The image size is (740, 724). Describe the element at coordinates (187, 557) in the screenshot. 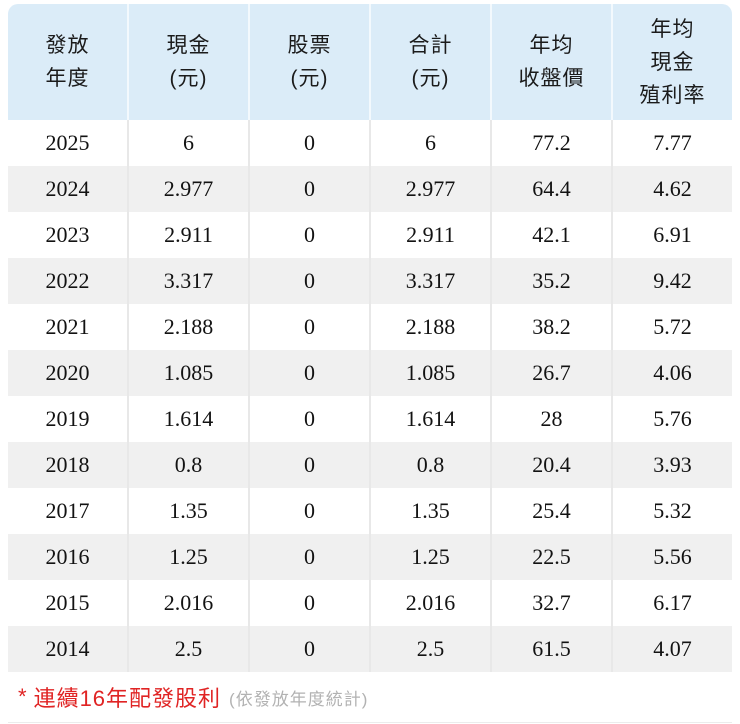

I see `cell-cash: 1.25` at that location.